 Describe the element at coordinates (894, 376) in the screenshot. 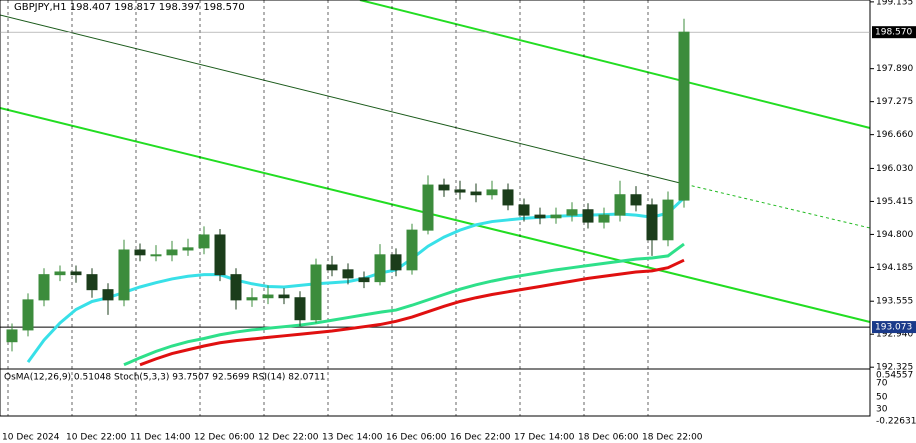

I see `indicator-tick-label: 0.54557` at that location.